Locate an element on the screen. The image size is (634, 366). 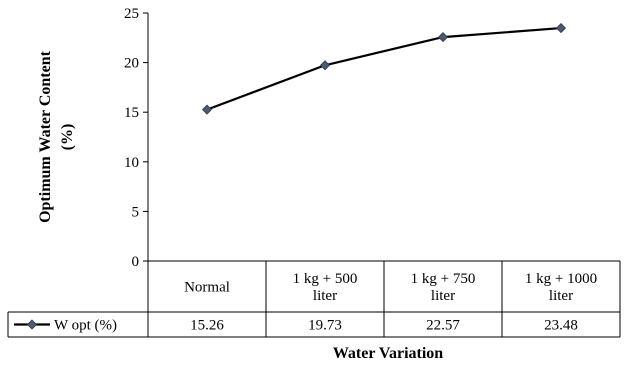
y-axis-title: Optimum Water Content (%) is located at coordinates (56, 136).